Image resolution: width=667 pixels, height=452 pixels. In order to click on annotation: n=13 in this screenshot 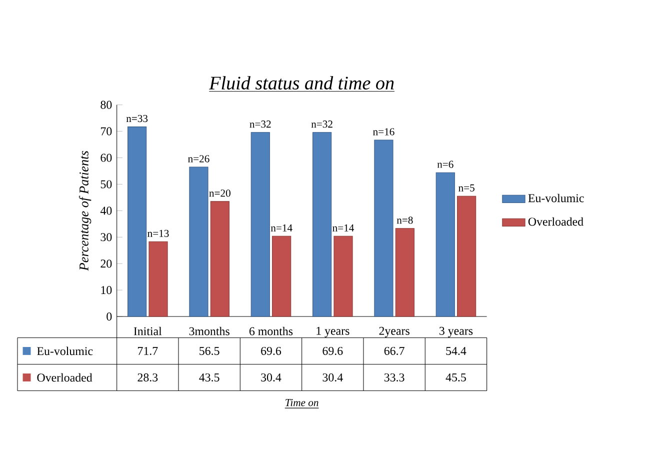, I will do `click(158, 233)`.